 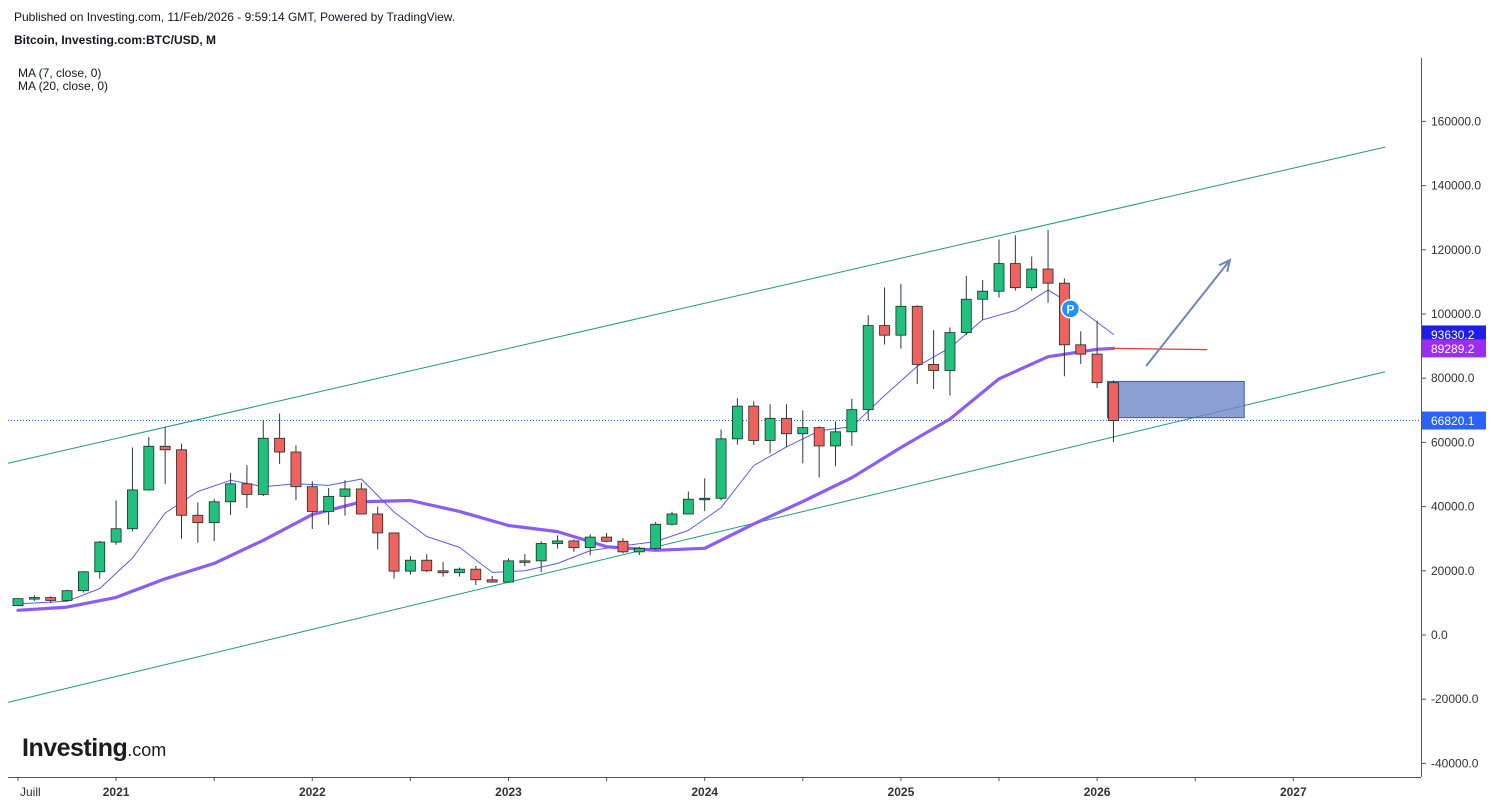 What do you see at coordinates (1456, 250) in the screenshot?
I see `y-tick-label: 120000.0` at bounding box center [1456, 250].